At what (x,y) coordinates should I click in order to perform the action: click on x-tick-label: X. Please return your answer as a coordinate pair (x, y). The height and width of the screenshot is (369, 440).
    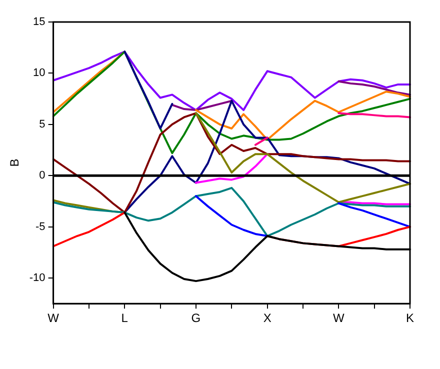
    Looking at the image, I should click on (267, 318).